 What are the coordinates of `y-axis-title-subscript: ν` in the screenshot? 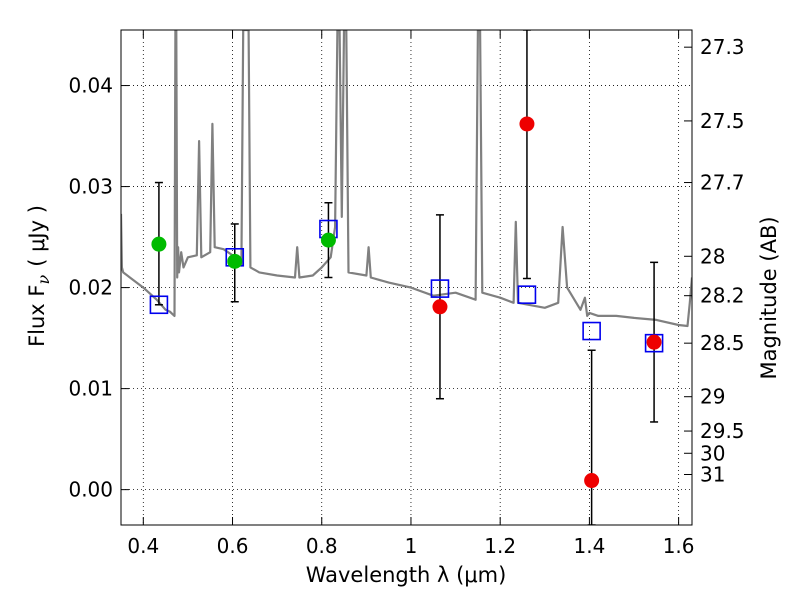 It's located at (43, 280).